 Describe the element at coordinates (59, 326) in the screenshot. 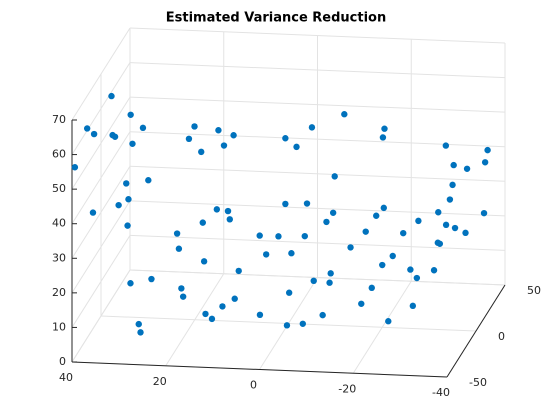

I see `z-tick-label: 10` at that location.